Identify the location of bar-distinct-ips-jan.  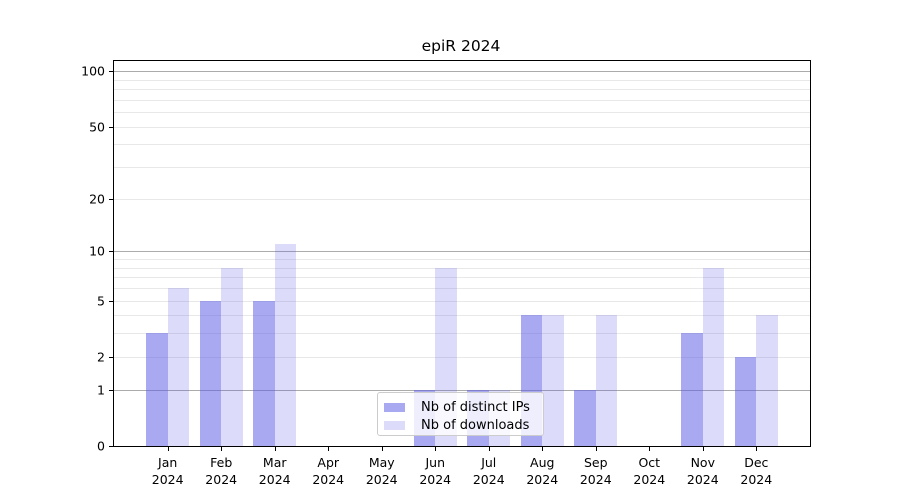
(157, 389).